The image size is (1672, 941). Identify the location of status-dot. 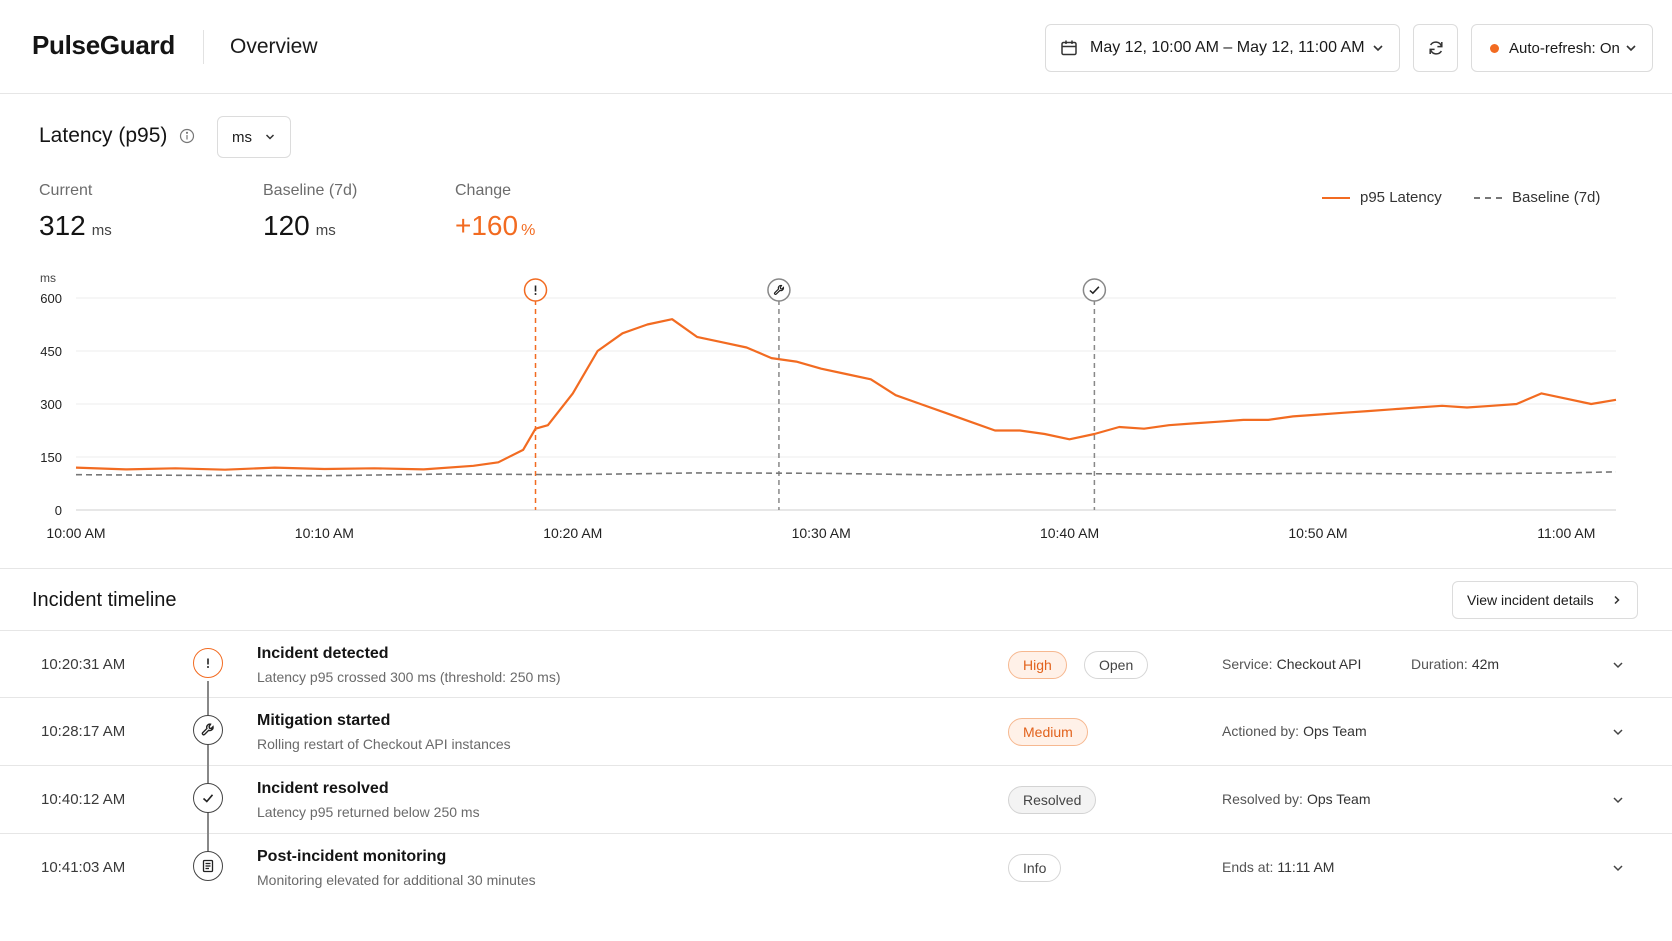
(1494, 48).